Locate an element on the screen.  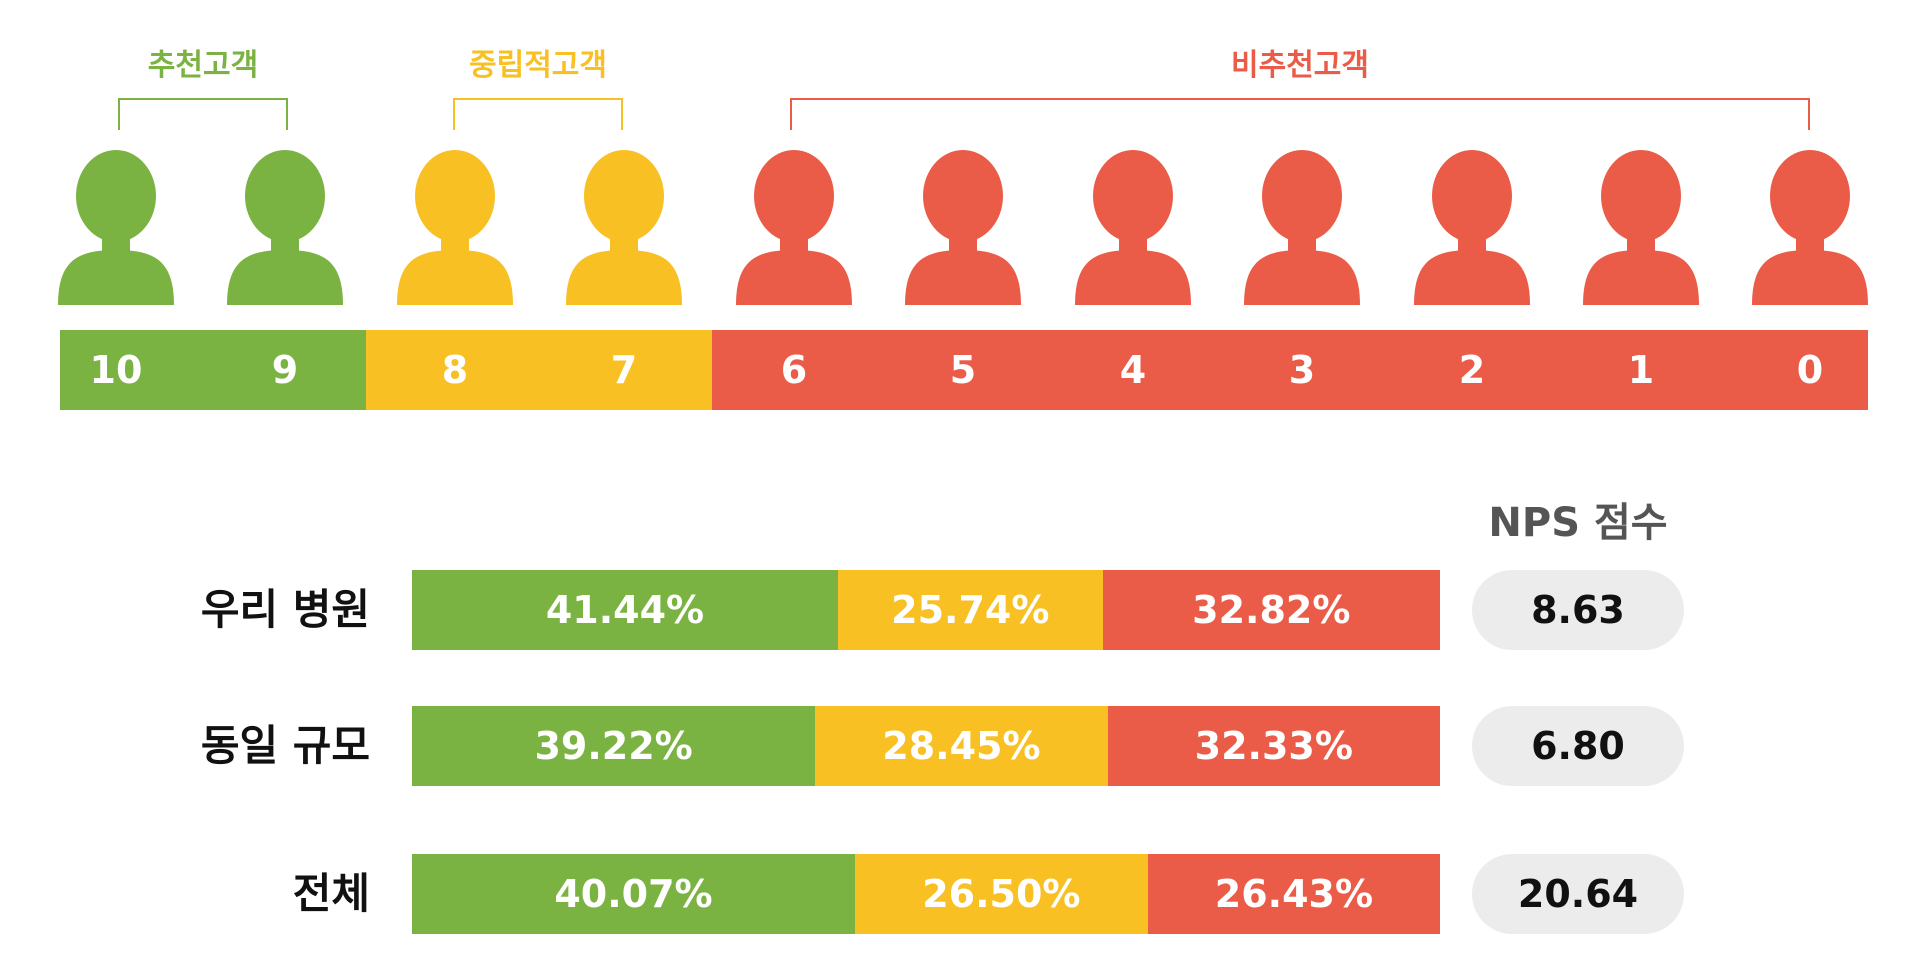
promoter-bracket is located at coordinates (203, 114).